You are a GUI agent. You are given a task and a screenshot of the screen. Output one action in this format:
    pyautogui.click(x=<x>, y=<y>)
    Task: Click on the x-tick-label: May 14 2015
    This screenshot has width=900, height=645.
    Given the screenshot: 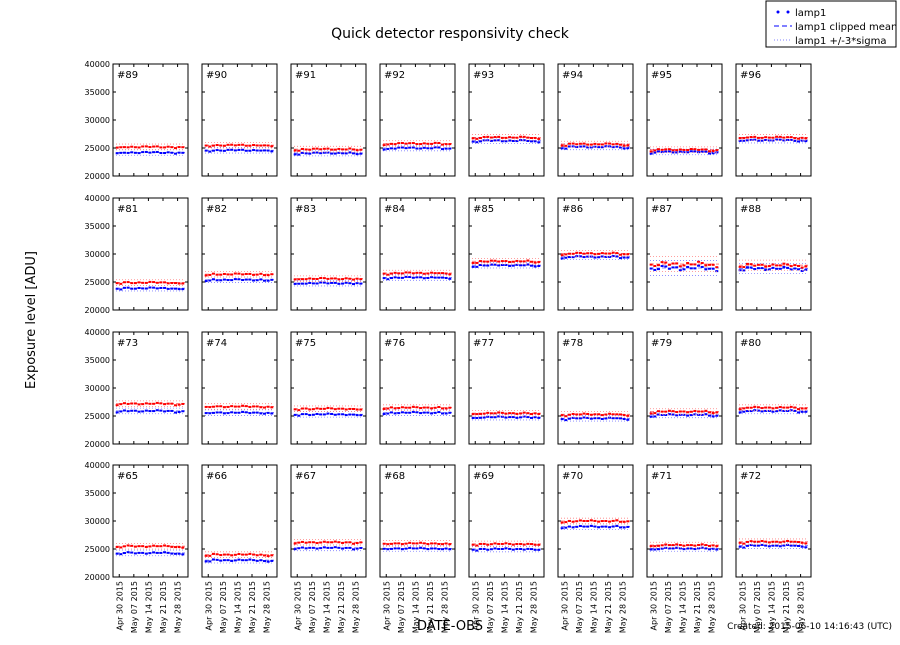 What is the action you would take?
    pyautogui.click(x=326, y=607)
    